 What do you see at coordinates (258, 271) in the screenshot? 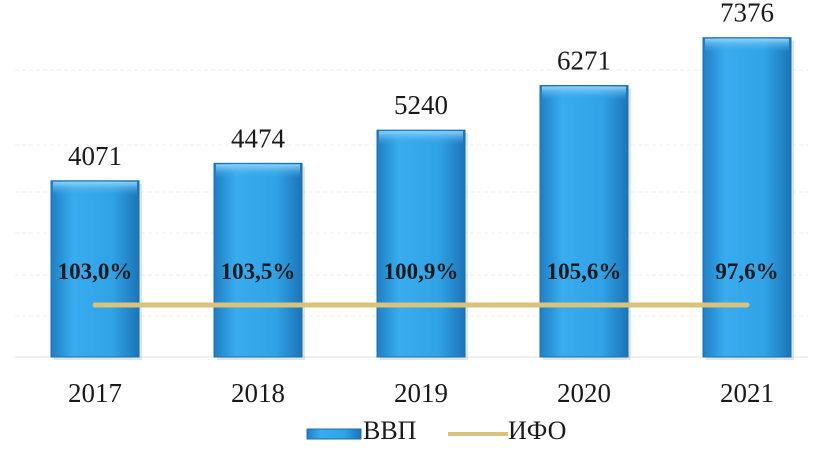
I see `ifo-value-label: 103,5%` at bounding box center [258, 271].